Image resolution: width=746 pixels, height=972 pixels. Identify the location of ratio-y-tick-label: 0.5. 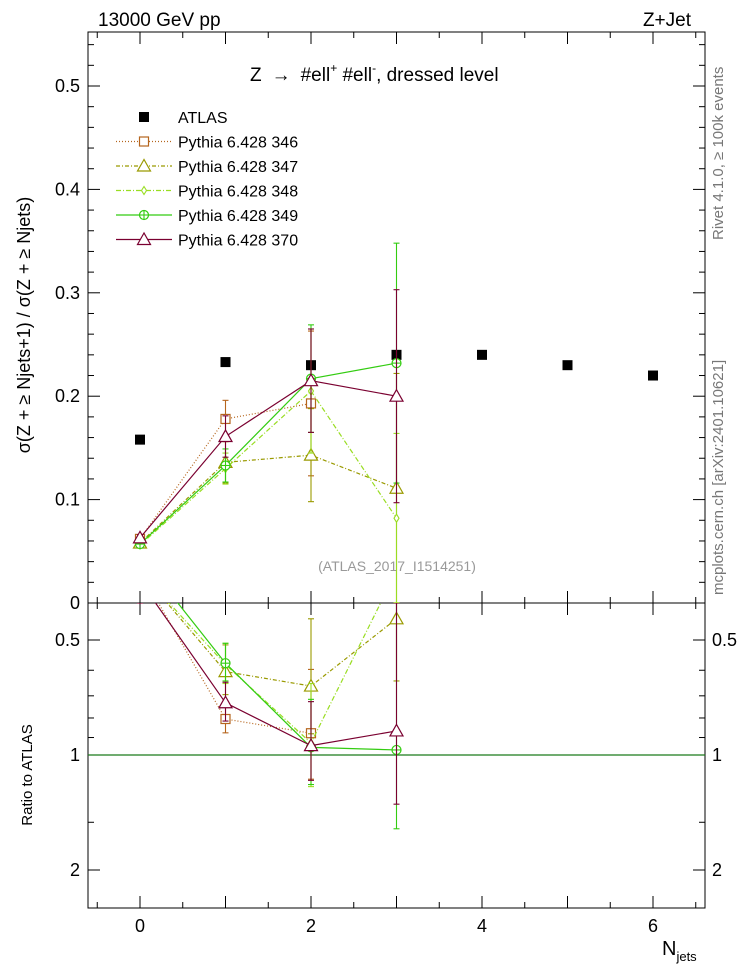
(67, 640).